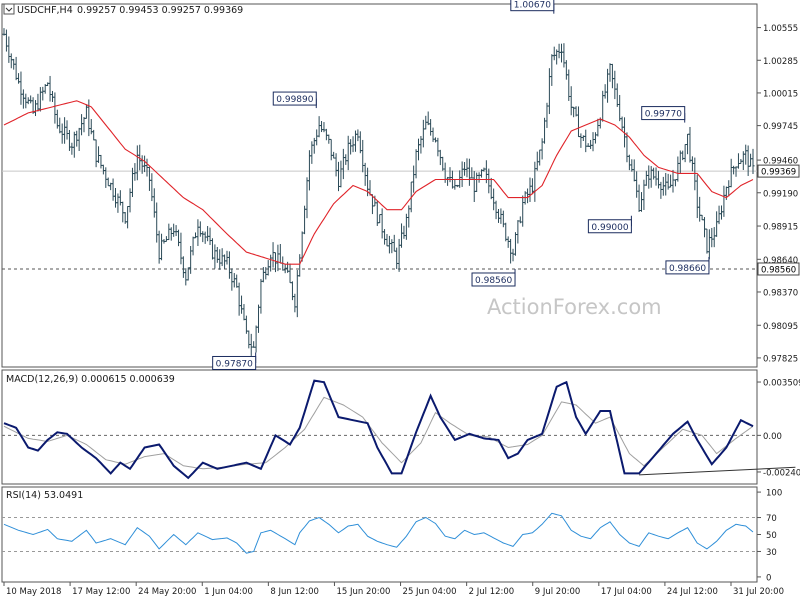 The width and height of the screenshot is (800, 604). I want to click on price-bar, so click(753, 161).